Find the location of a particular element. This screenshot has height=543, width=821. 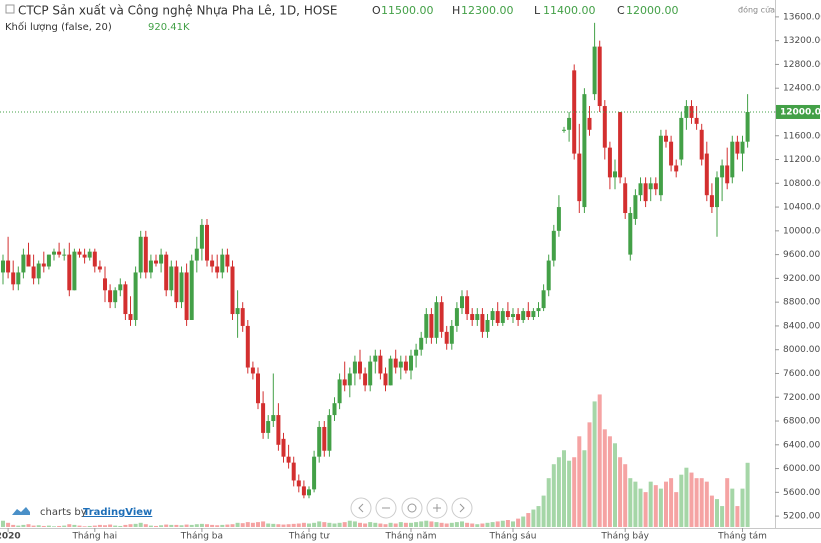

collapse-icon is located at coordinates (10, 9).